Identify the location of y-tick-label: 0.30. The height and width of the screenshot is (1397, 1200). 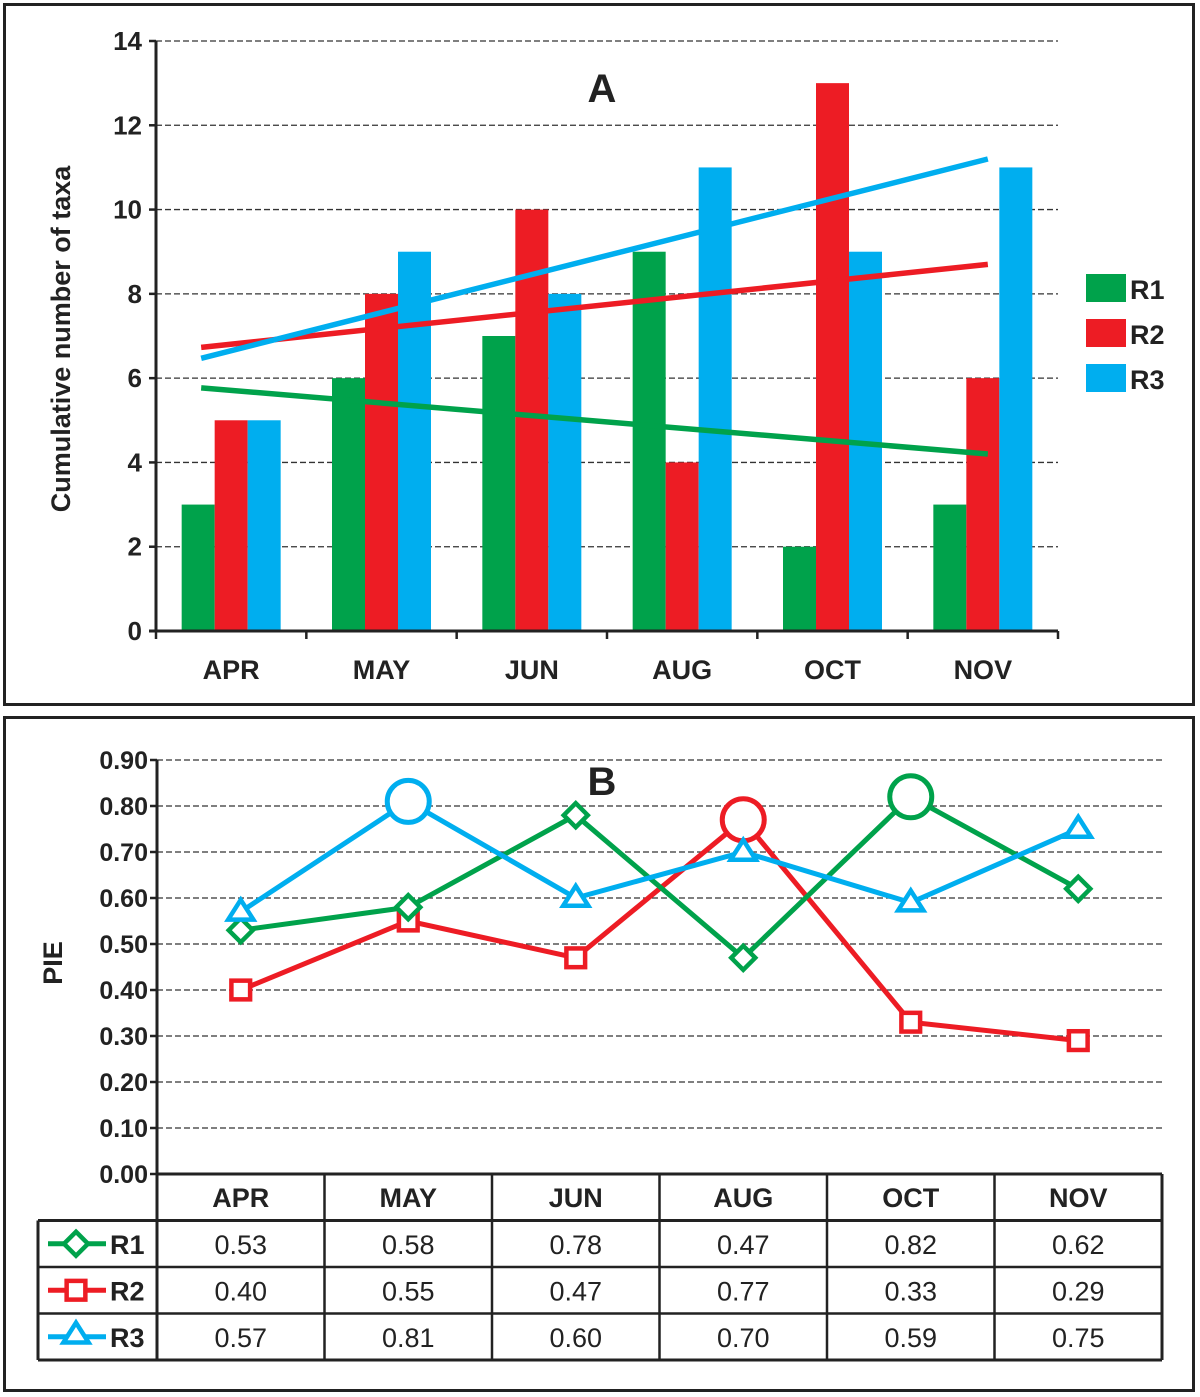
(123, 1037).